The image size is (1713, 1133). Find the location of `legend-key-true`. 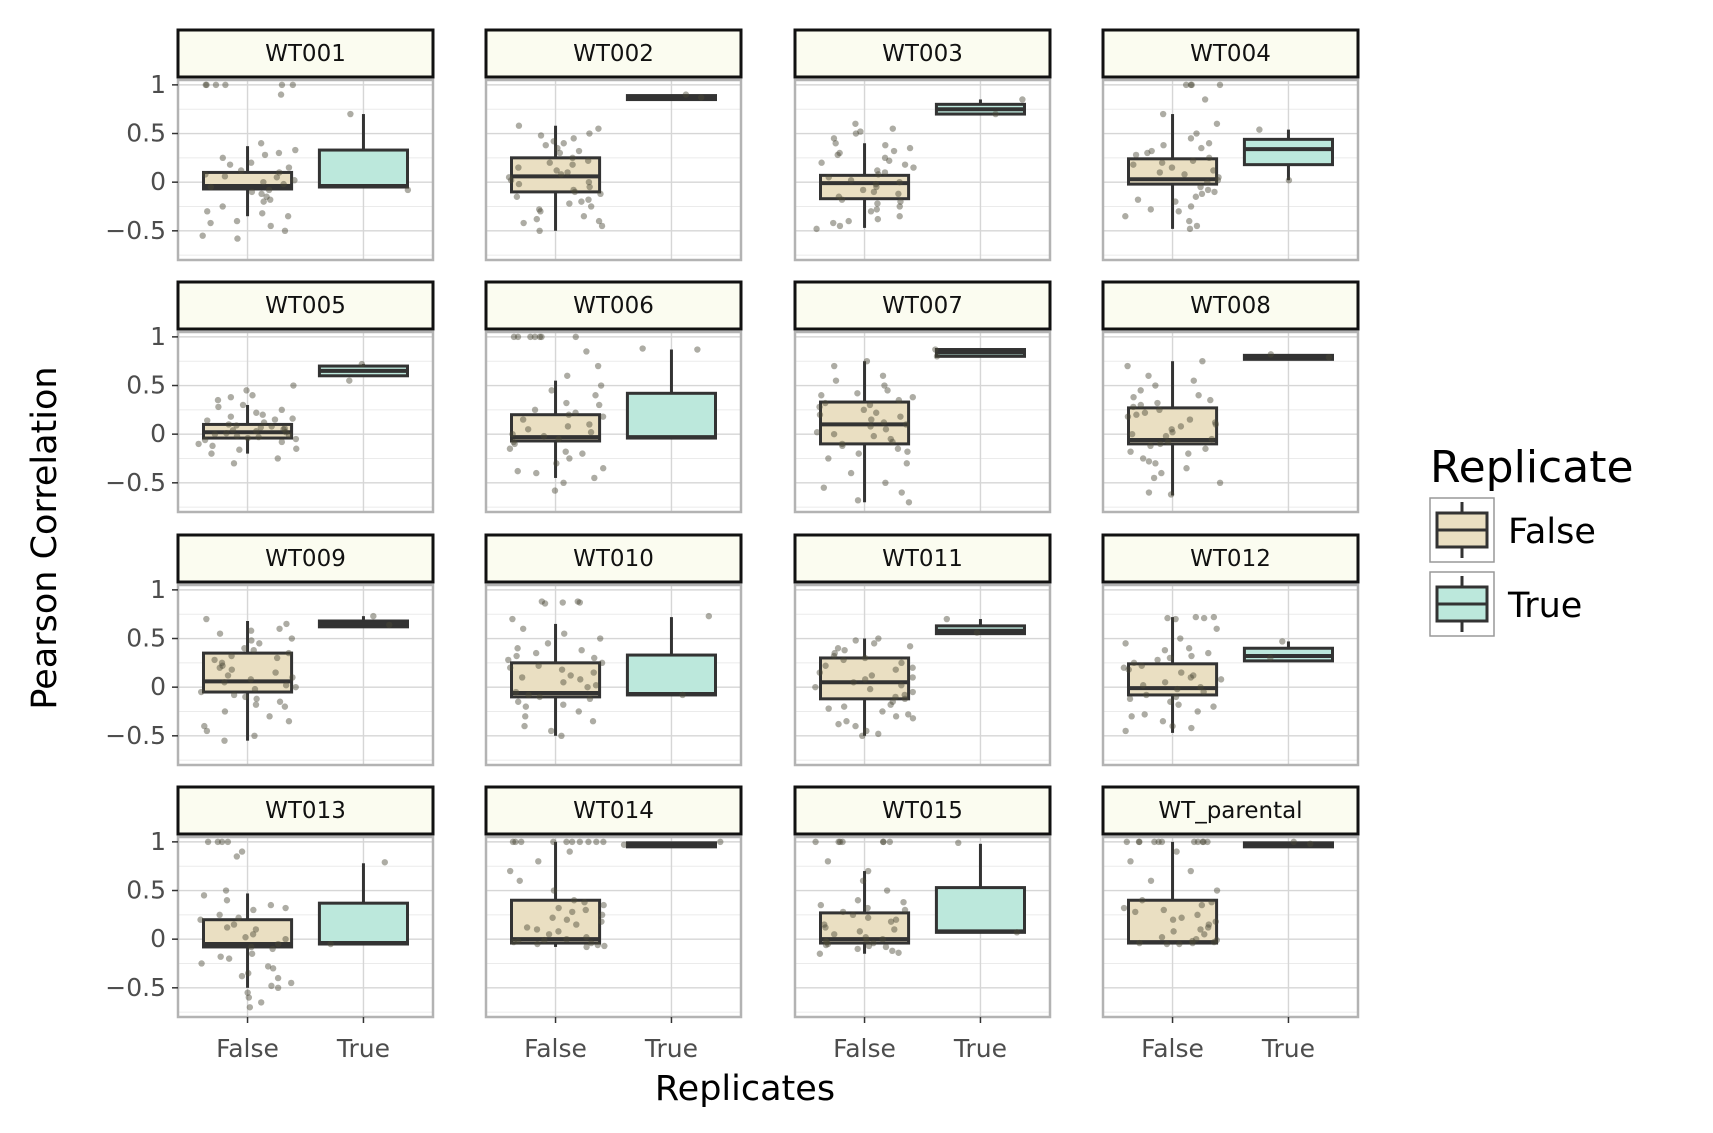

legend-key-true is located at coordinates (1462, 604).